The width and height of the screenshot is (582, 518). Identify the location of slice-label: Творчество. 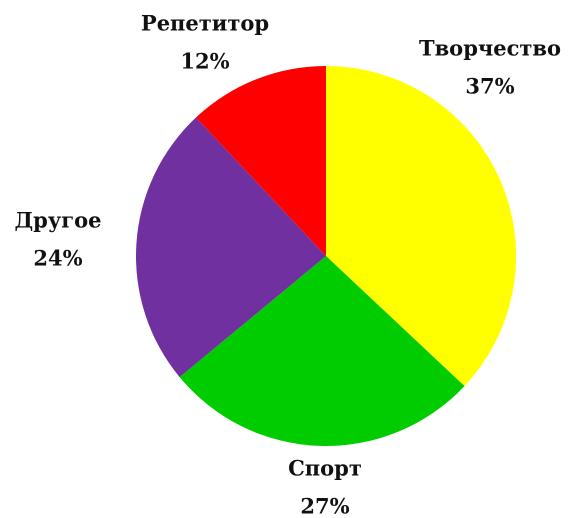
(490, 48).